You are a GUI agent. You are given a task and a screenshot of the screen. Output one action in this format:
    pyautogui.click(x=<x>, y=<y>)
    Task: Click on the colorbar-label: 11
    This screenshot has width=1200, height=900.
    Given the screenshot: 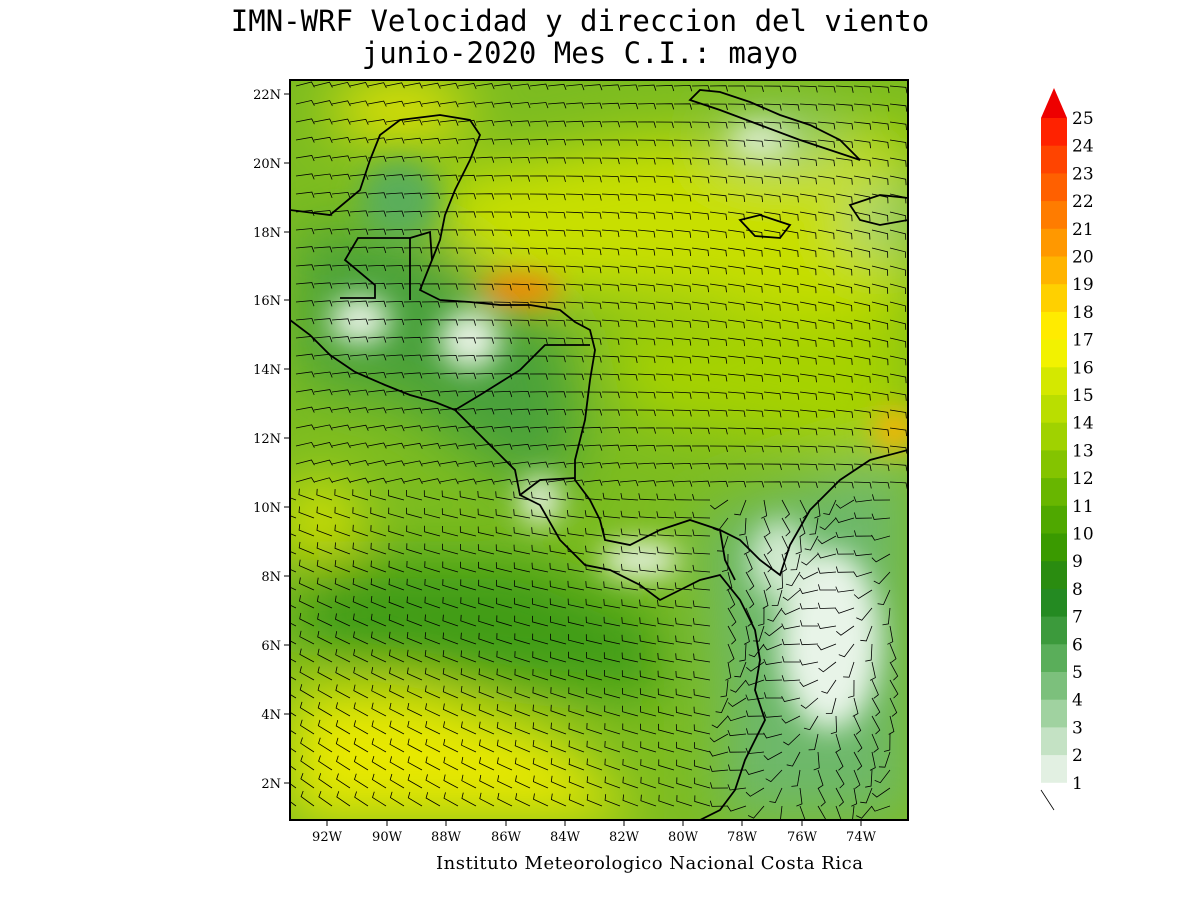 What is the action you would take?
    pyautogui.click(x=1083, y=507)
    